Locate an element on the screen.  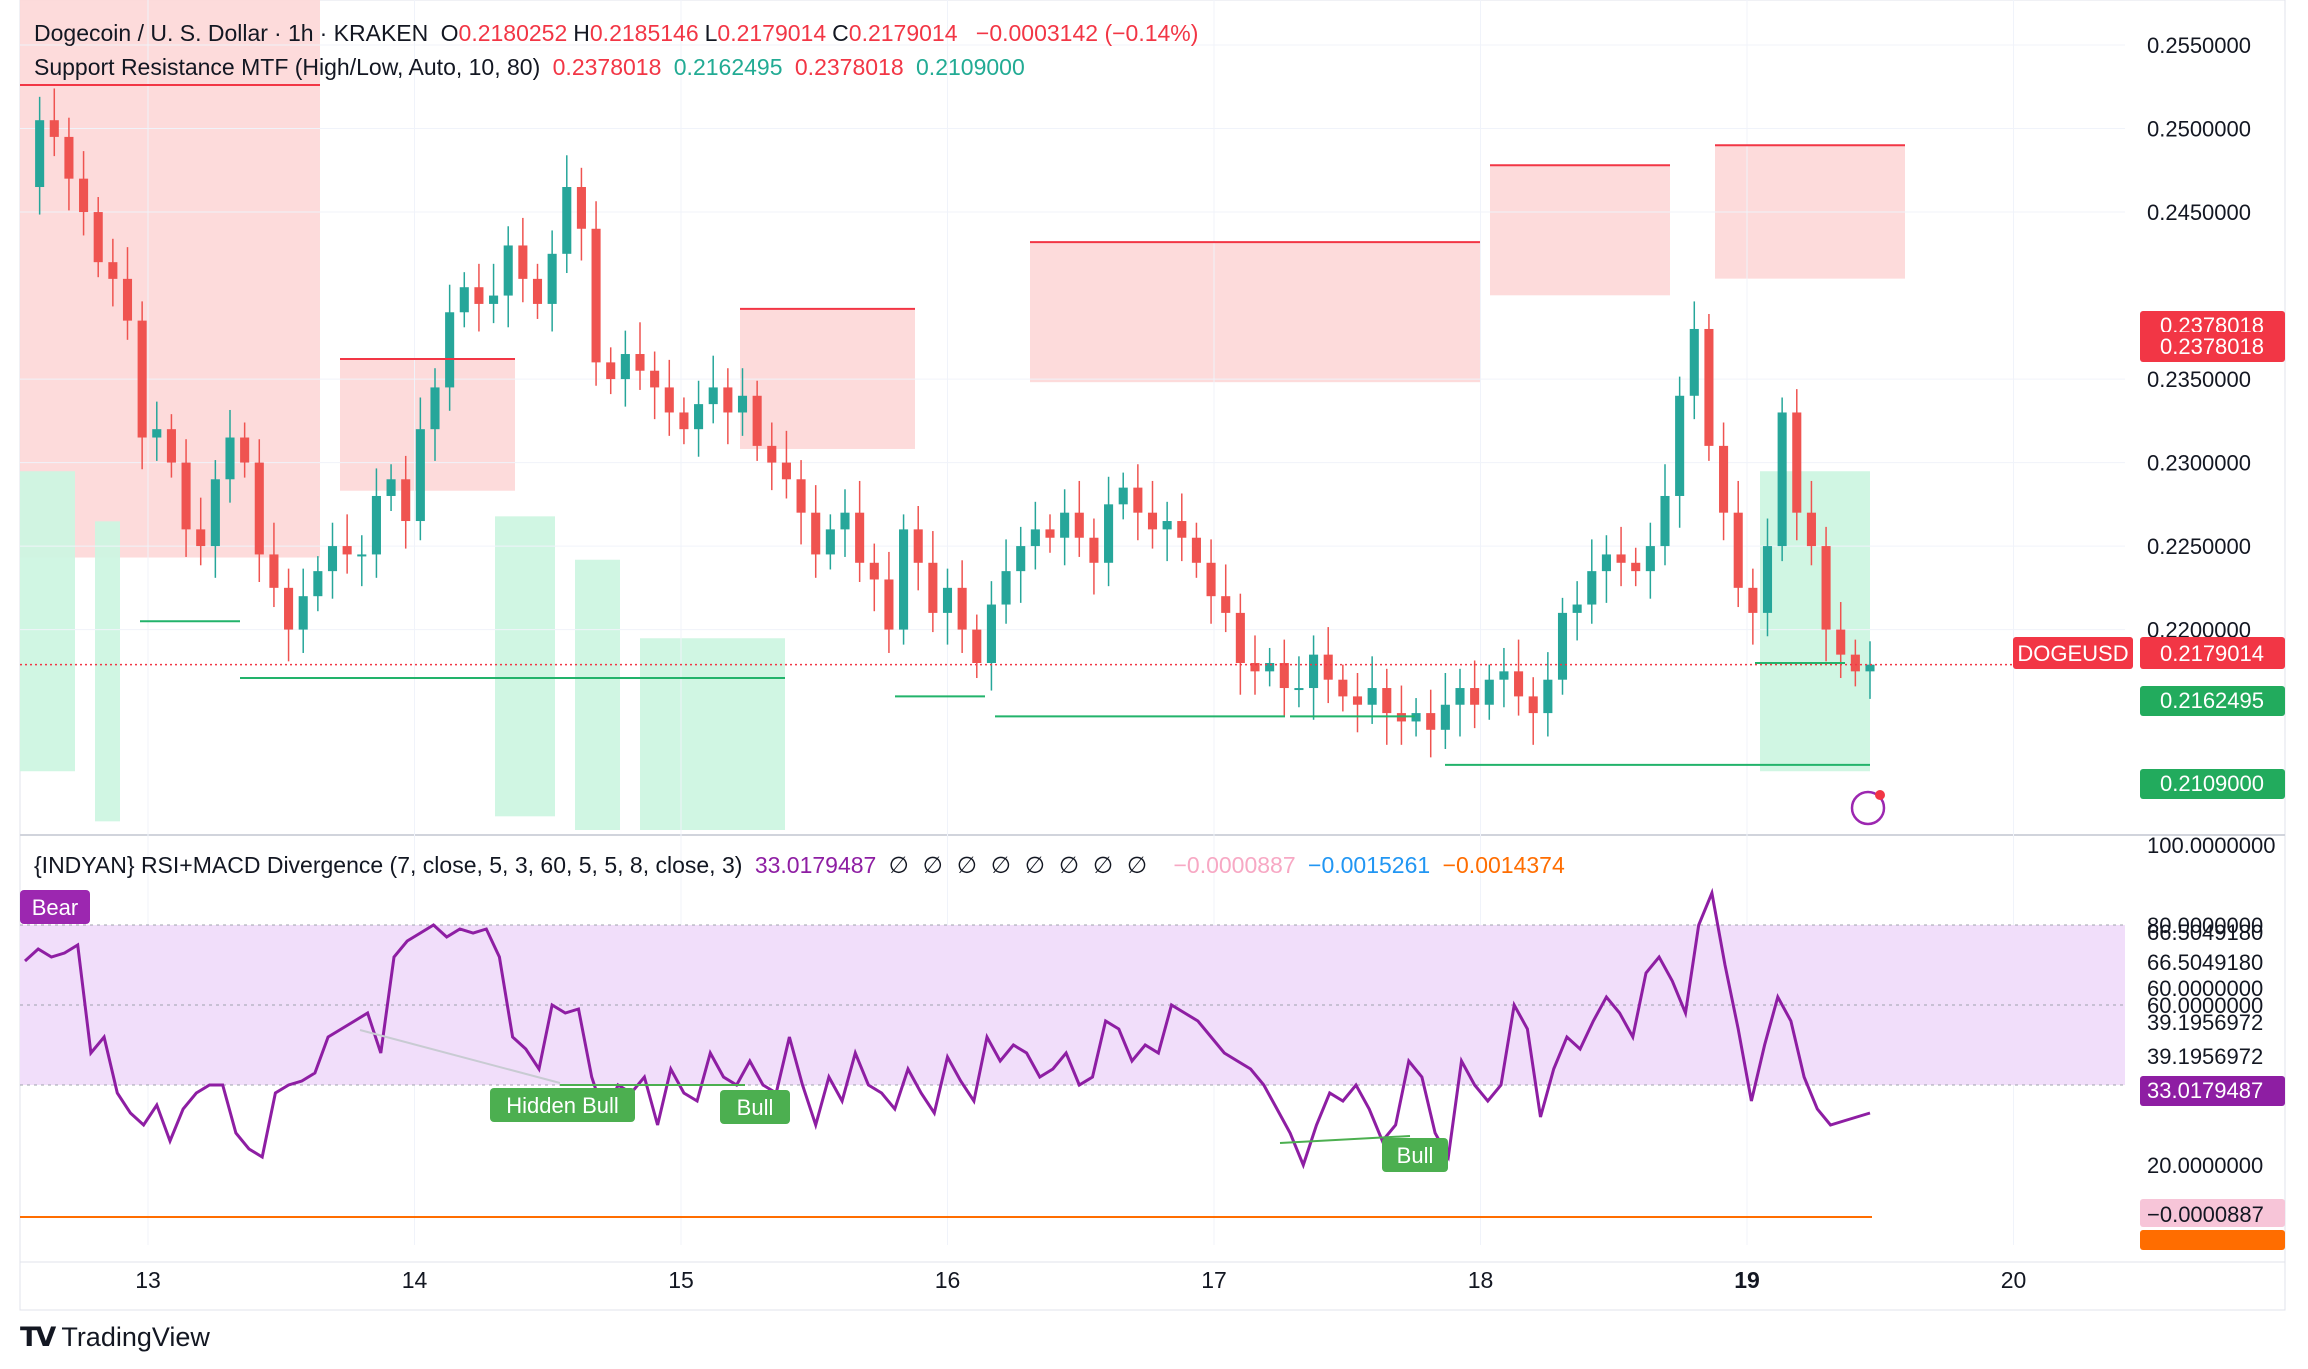
alert-dot-icon is located at coordinates (1880, 795).